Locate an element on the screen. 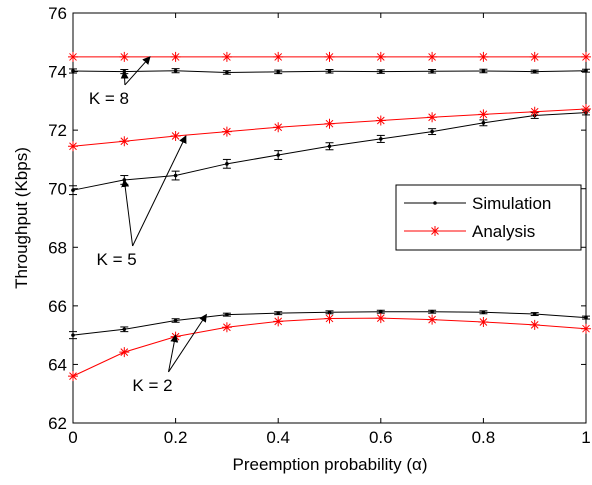  annotation-label: K = 2 is located at coordinates (152, 385).